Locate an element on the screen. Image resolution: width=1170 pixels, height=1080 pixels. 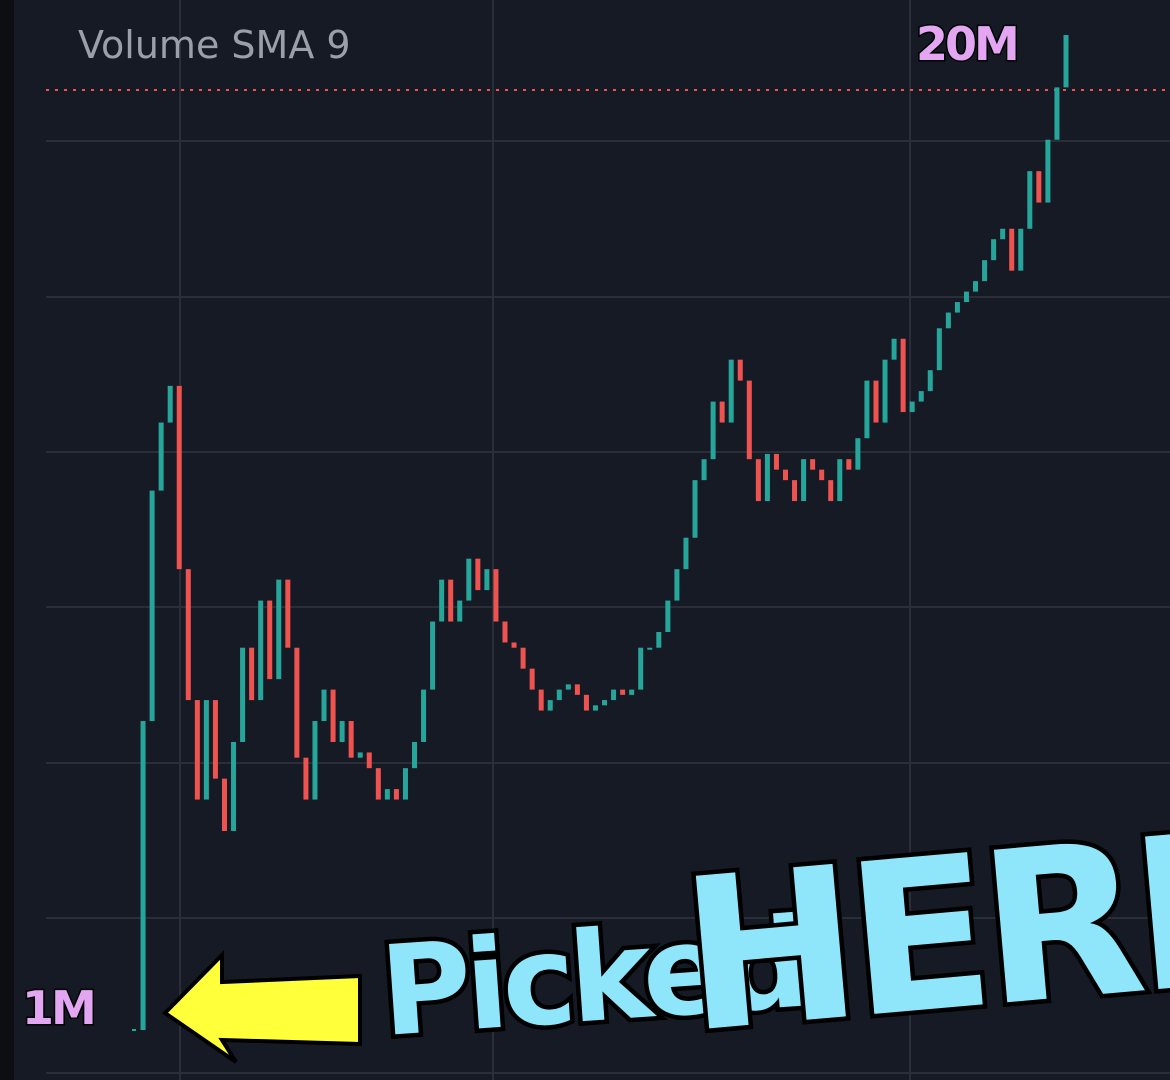
annotation-here: HERE is located at coordinates (921, 932).